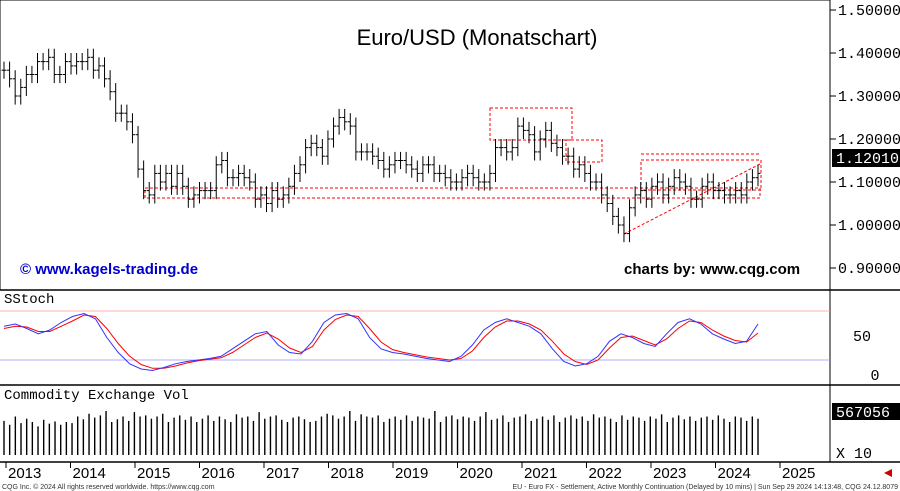 This screenshot has height=491, width=900. What do you see at coordinates (96, 396) in the screenshot?
I see `volume-label: Commodity Exchange Vol` at bounding box center [96, 396].